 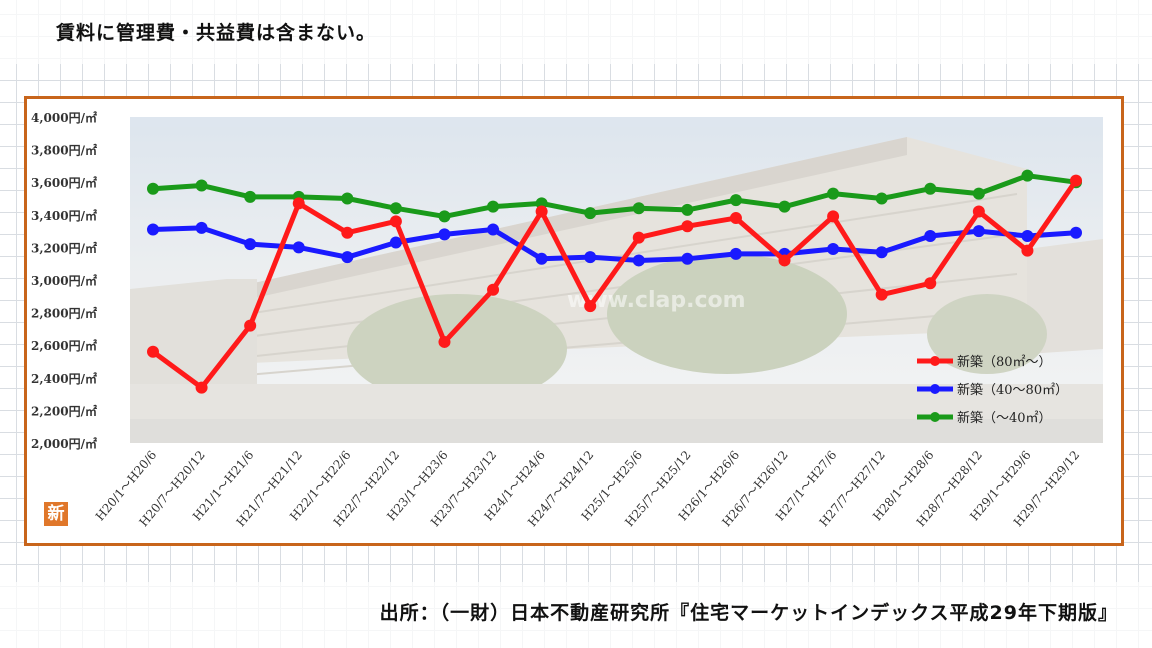 I want to click on legend-label: 新築（～40㎡）, so click(x=1004, y=418).